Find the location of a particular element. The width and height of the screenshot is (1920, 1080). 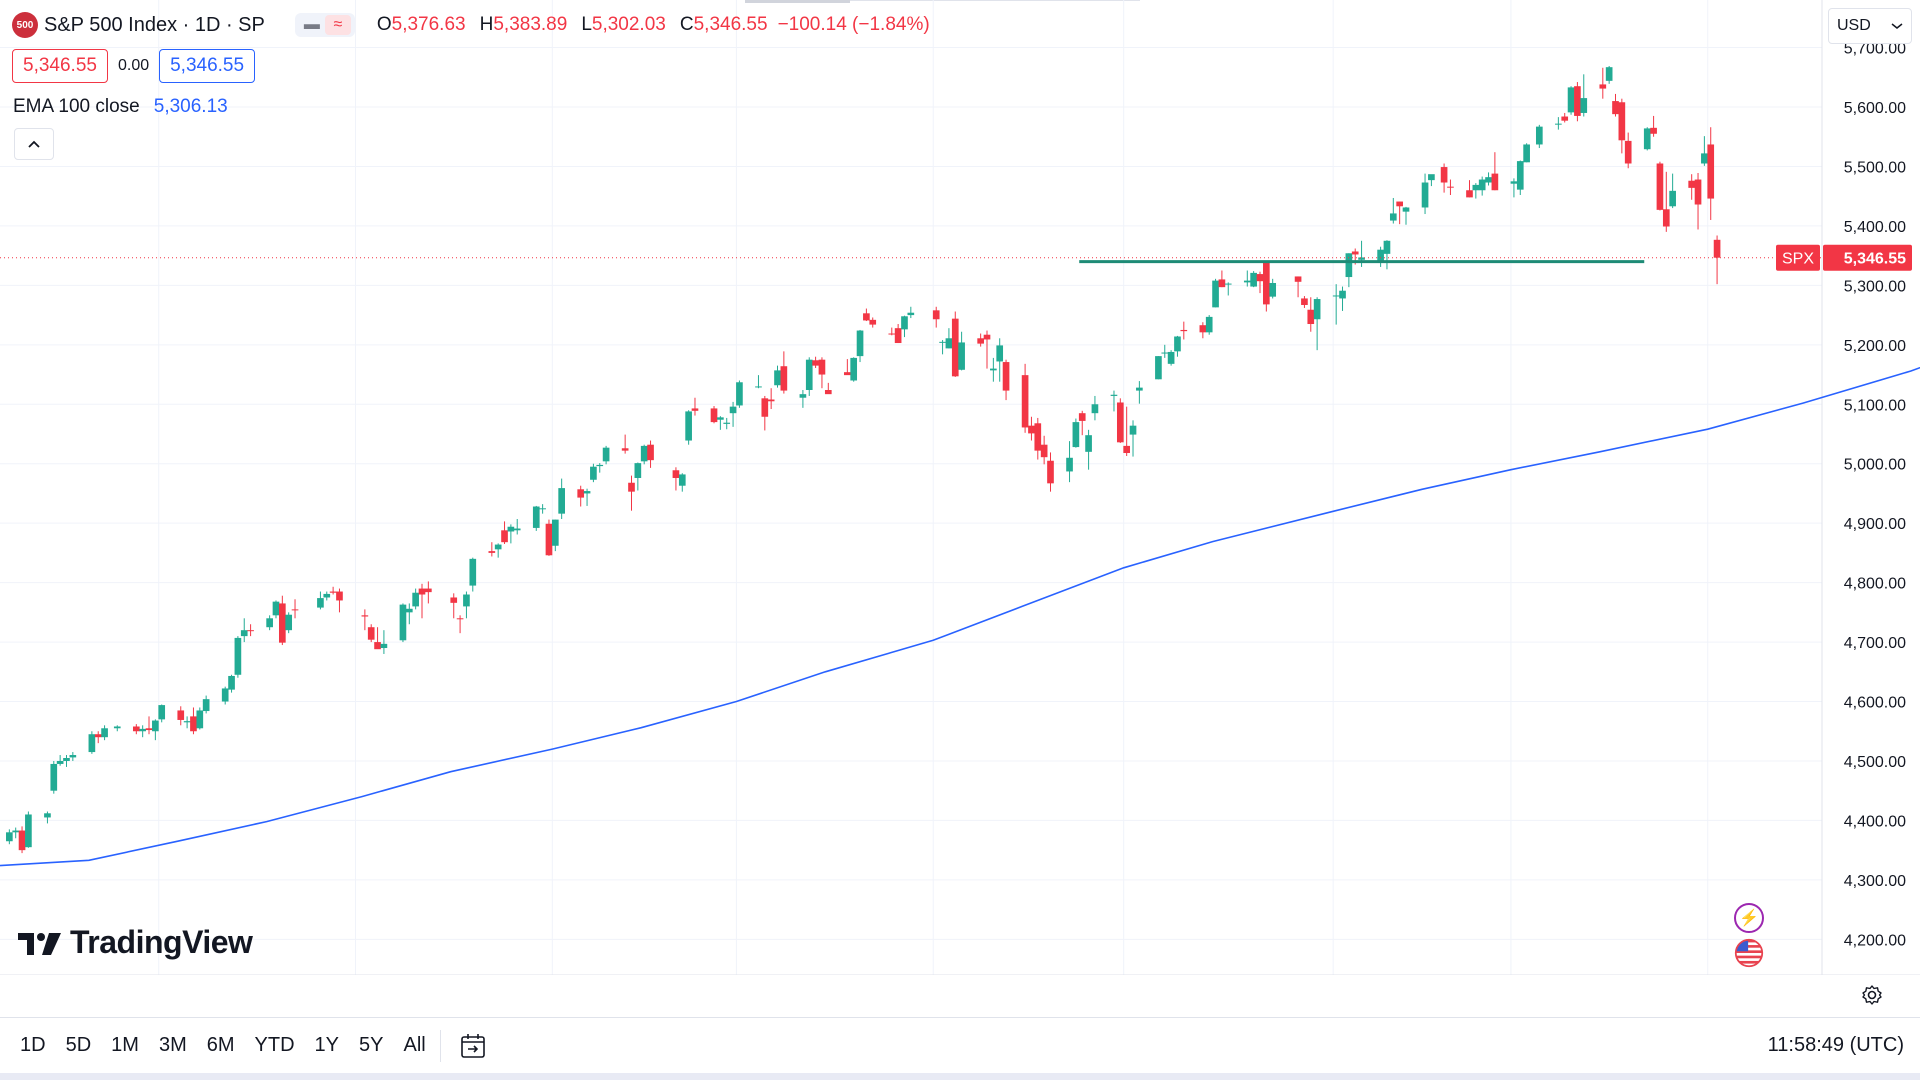

range-1d-button: 1D is located at coordinates (33, 1045).